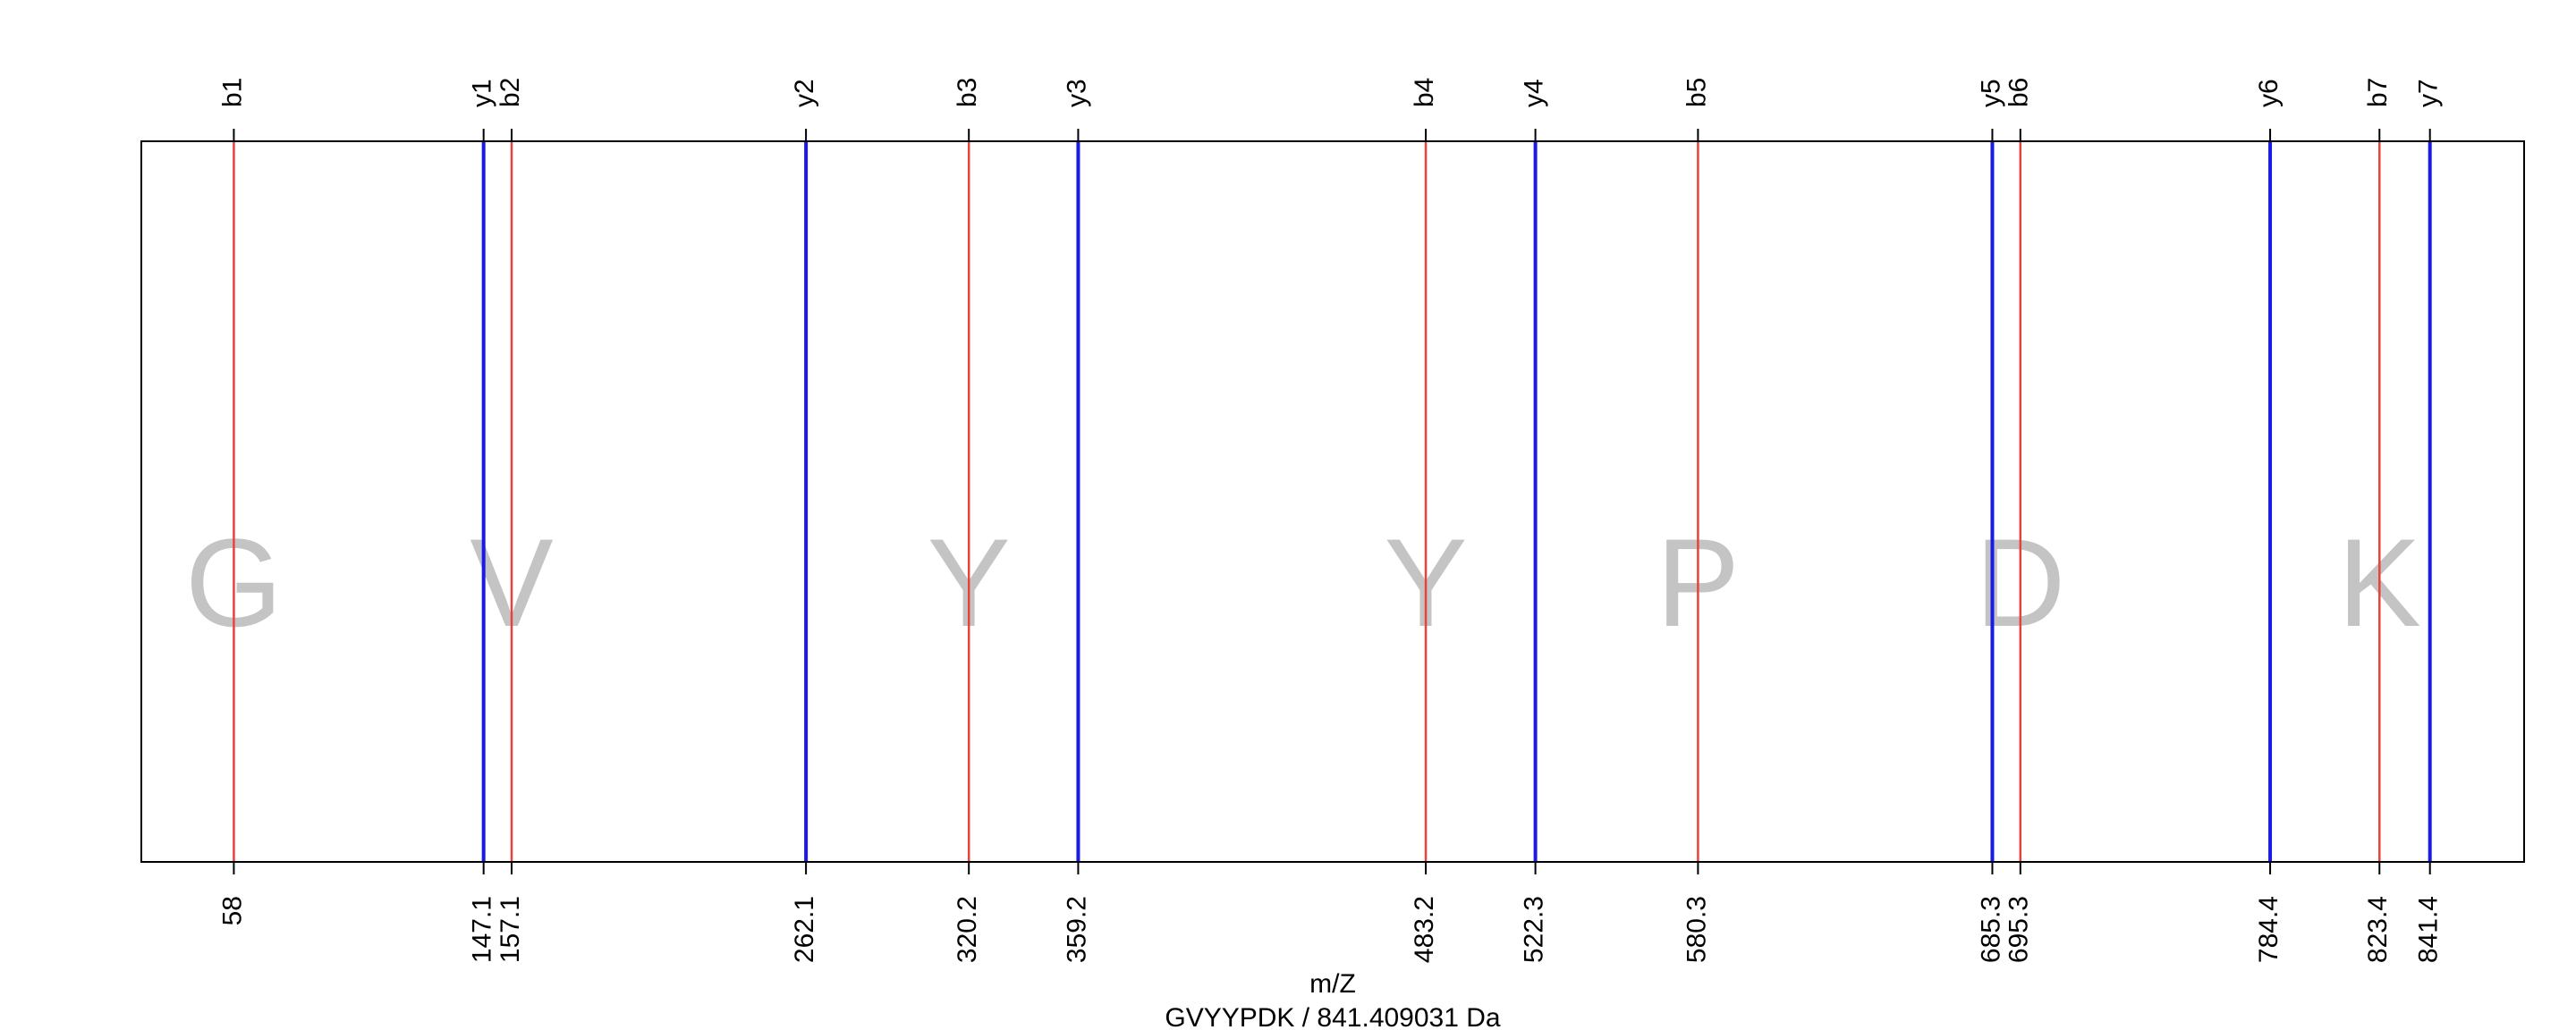 The width and height of the screenshot is (2576, 1030). What do you see at coordinates (967, 929) in the screenshot?
I see `mz-tick-label: 320.2` at bounding box center [967, 929].